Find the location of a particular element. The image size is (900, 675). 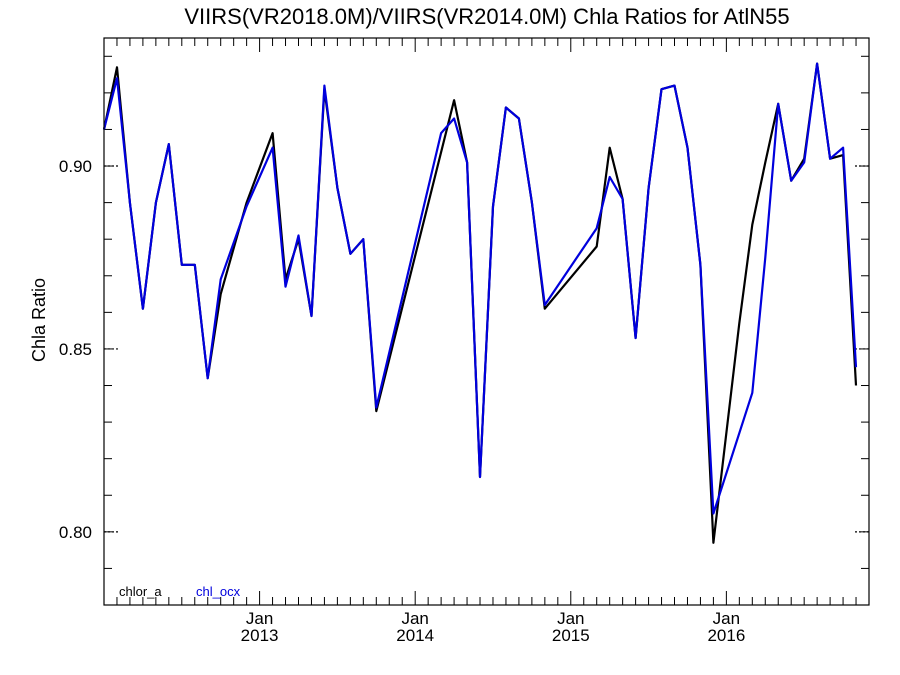

legend-item-chlor-a: chlor_a is located at coordinates (140, 591).